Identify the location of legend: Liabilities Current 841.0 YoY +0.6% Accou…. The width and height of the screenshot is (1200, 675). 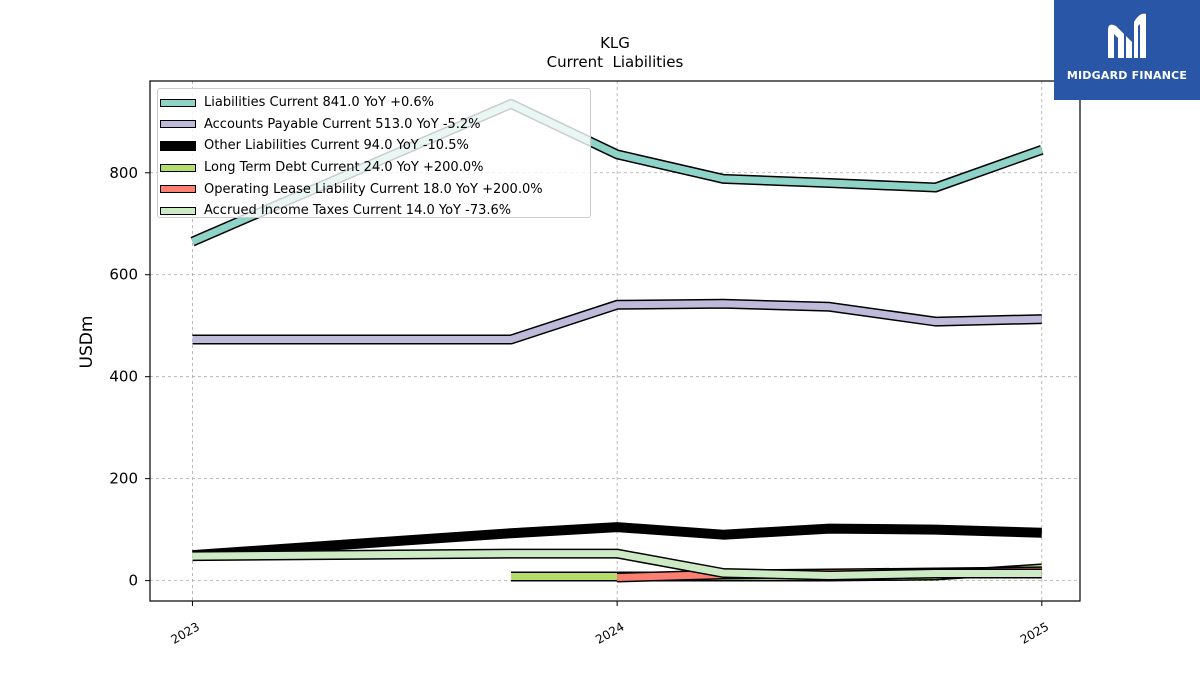
(374, 153).